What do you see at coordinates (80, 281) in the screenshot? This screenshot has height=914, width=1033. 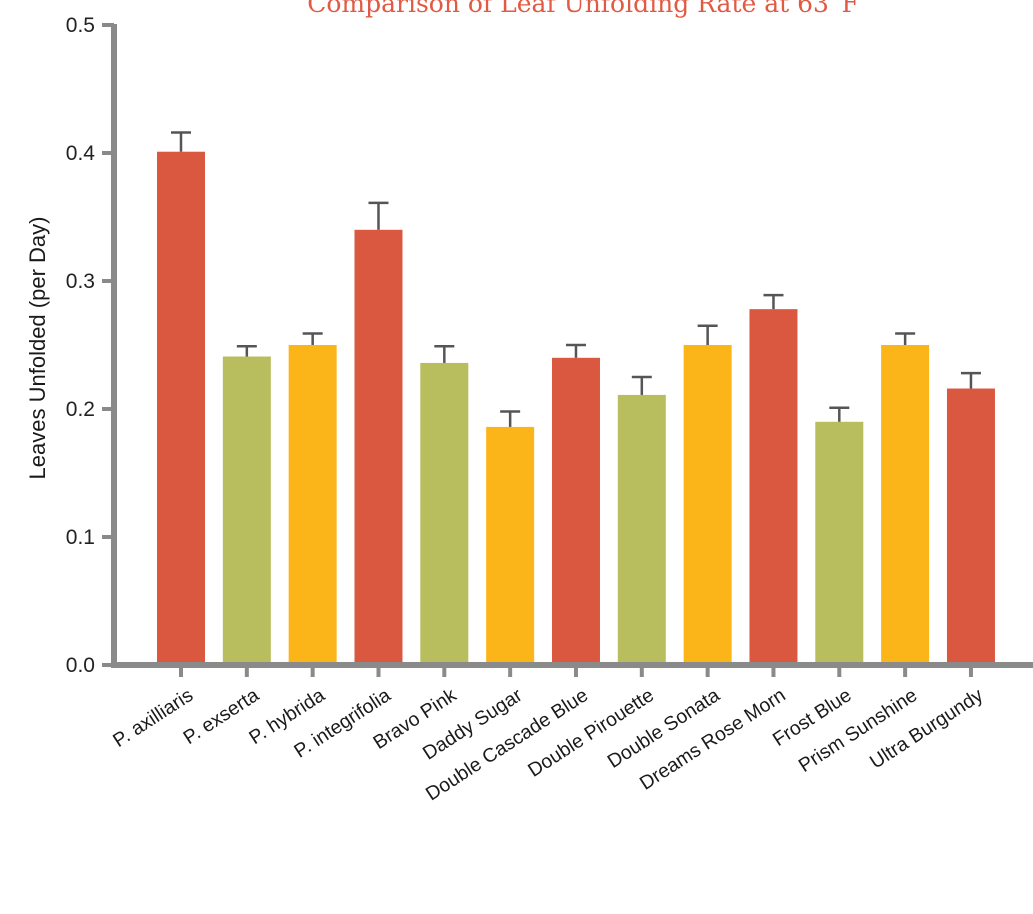 I see `y-tick-label: 0.3` at bounding box center [80, 281].